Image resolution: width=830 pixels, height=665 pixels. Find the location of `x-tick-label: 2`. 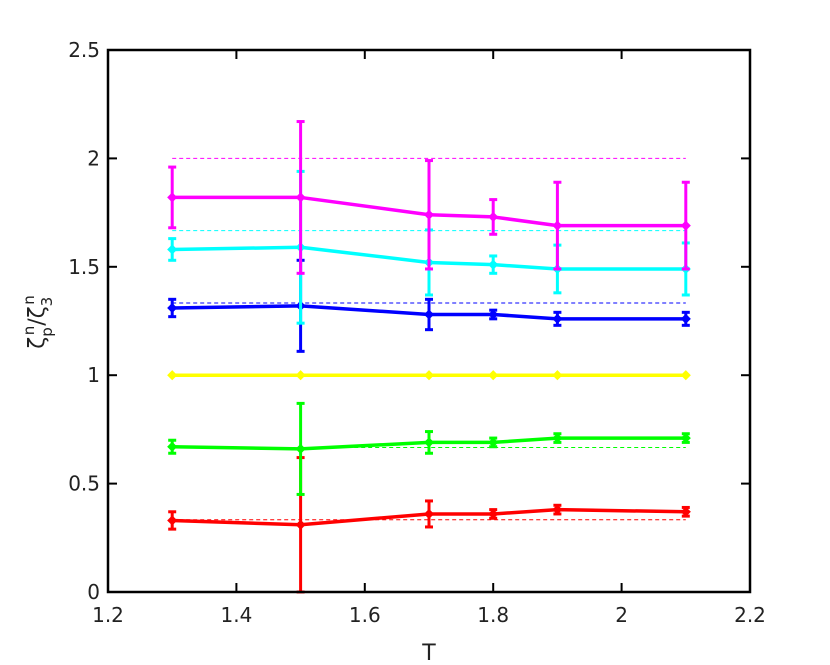

x-tick-label: 2 is located at coordinates (621, 615).